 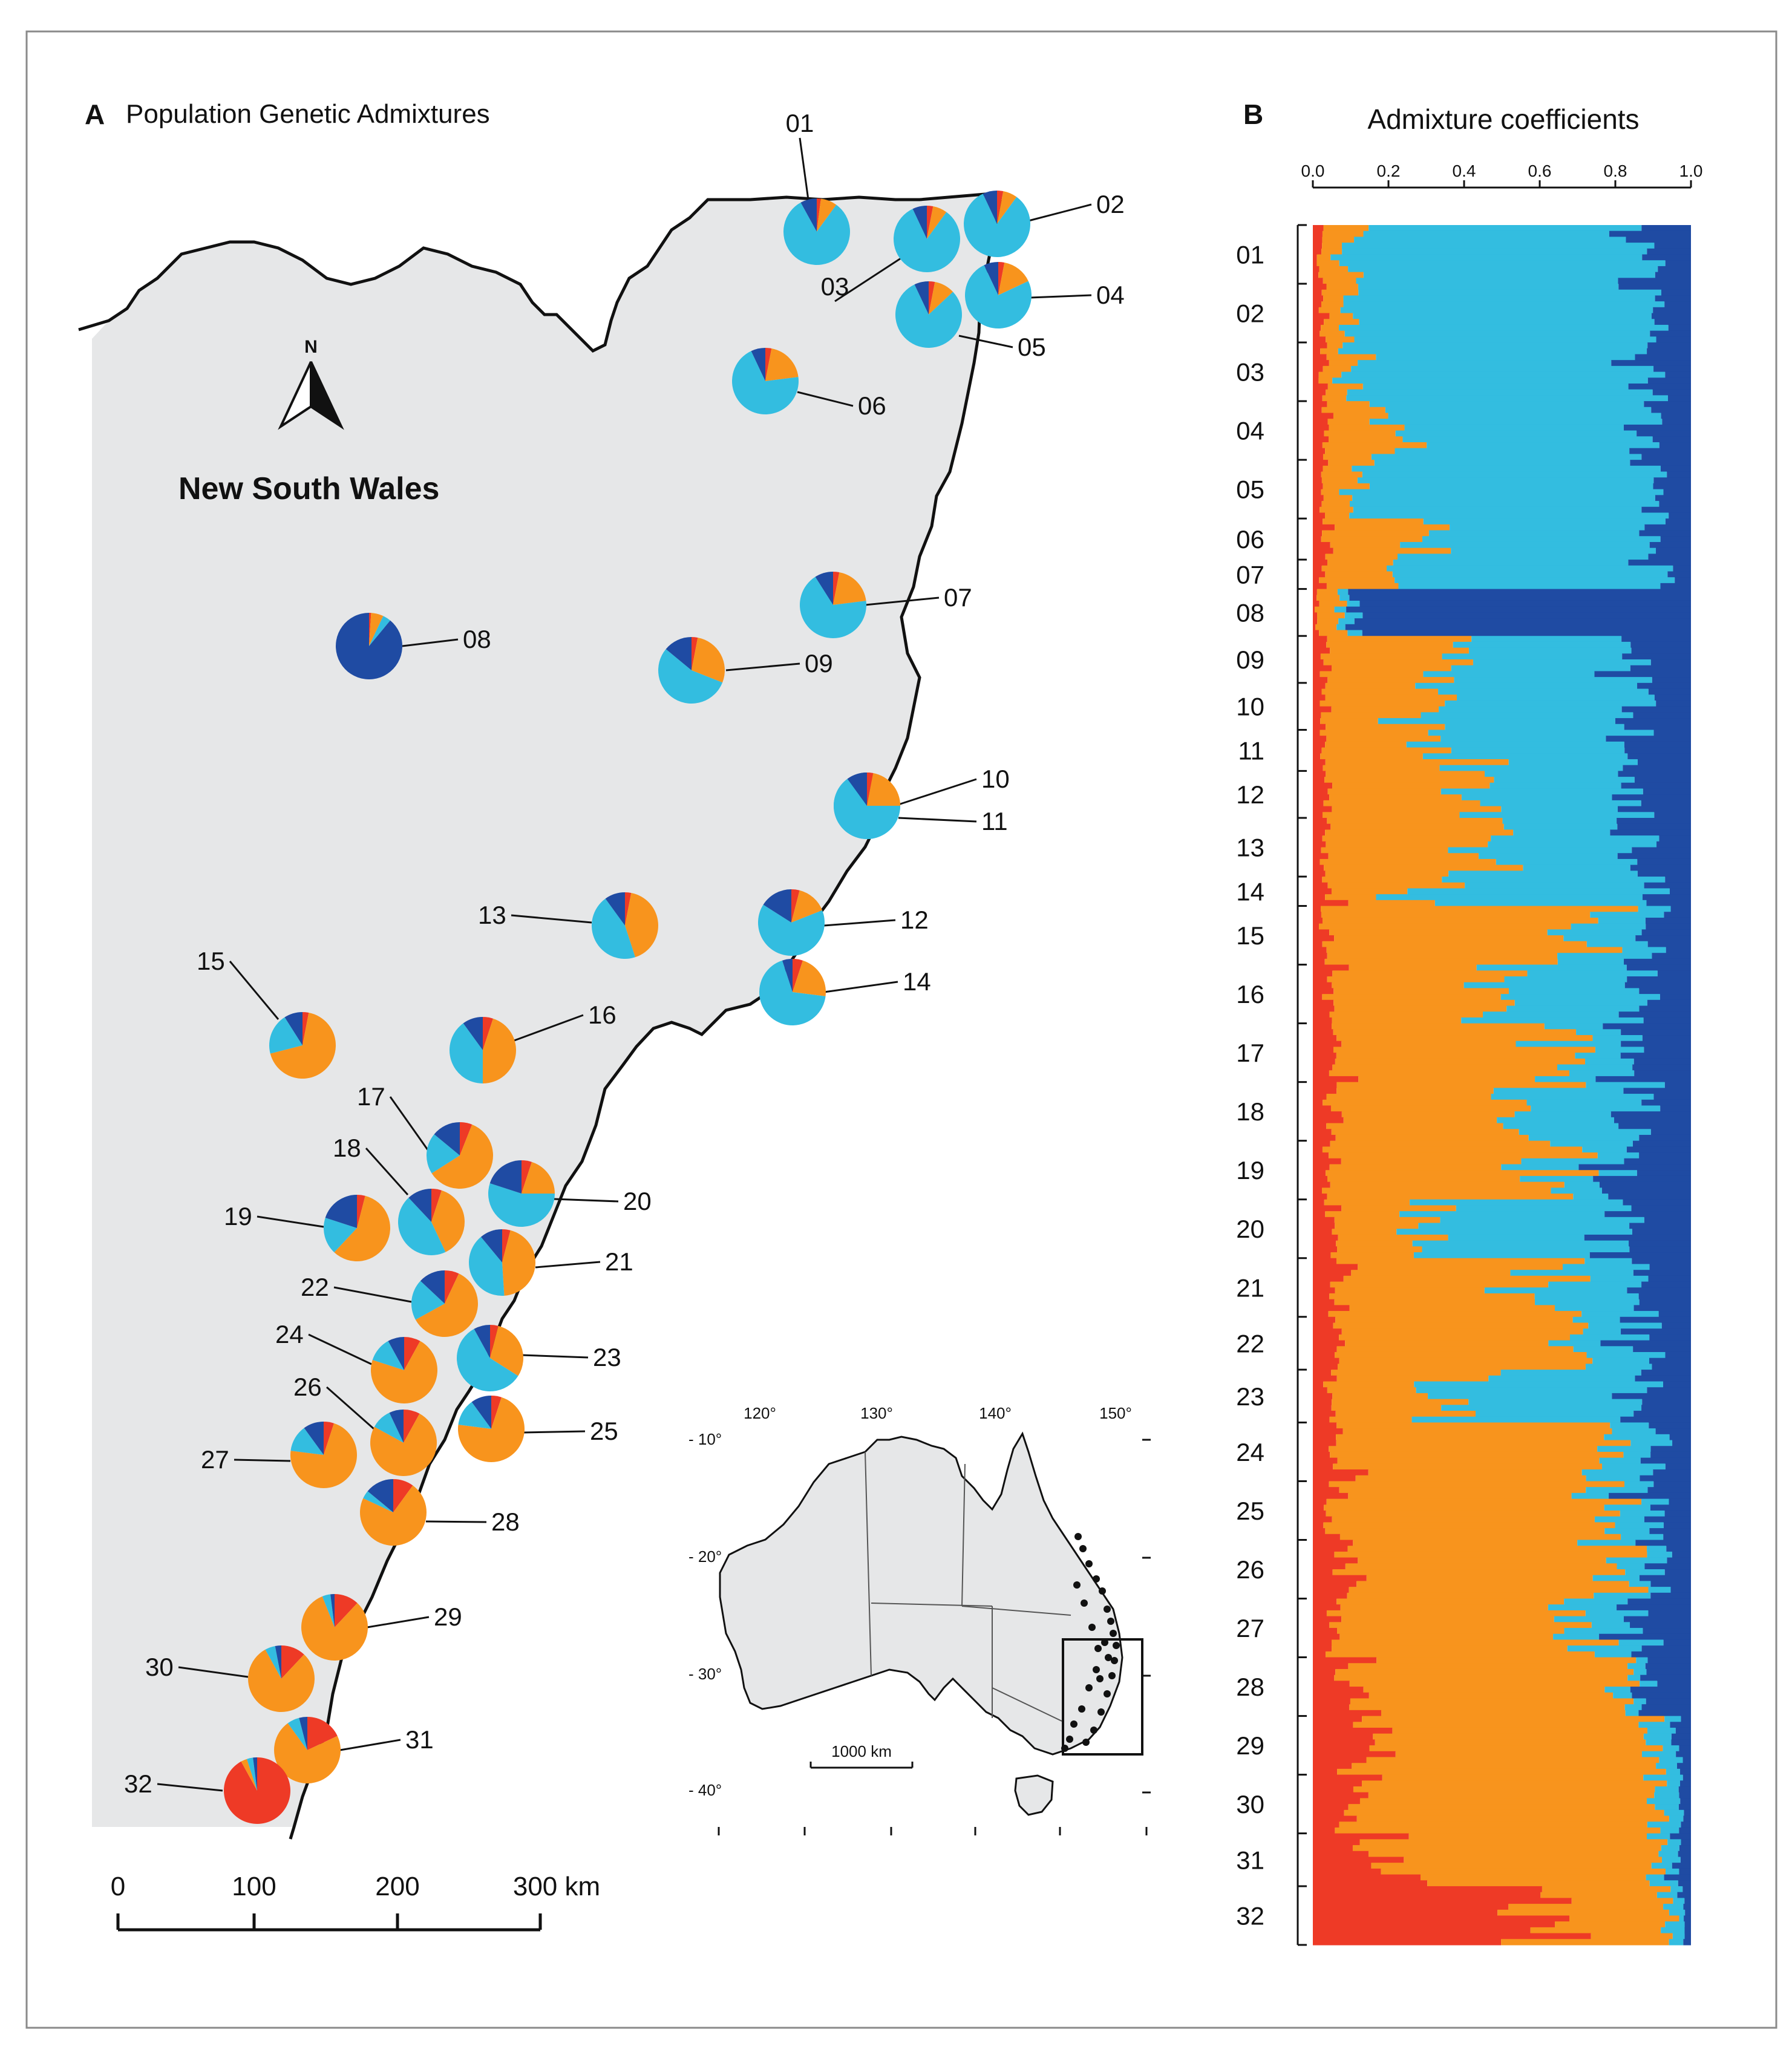 I want to click on bar-18-8-darkblue, so click(x=1654, y=1126).